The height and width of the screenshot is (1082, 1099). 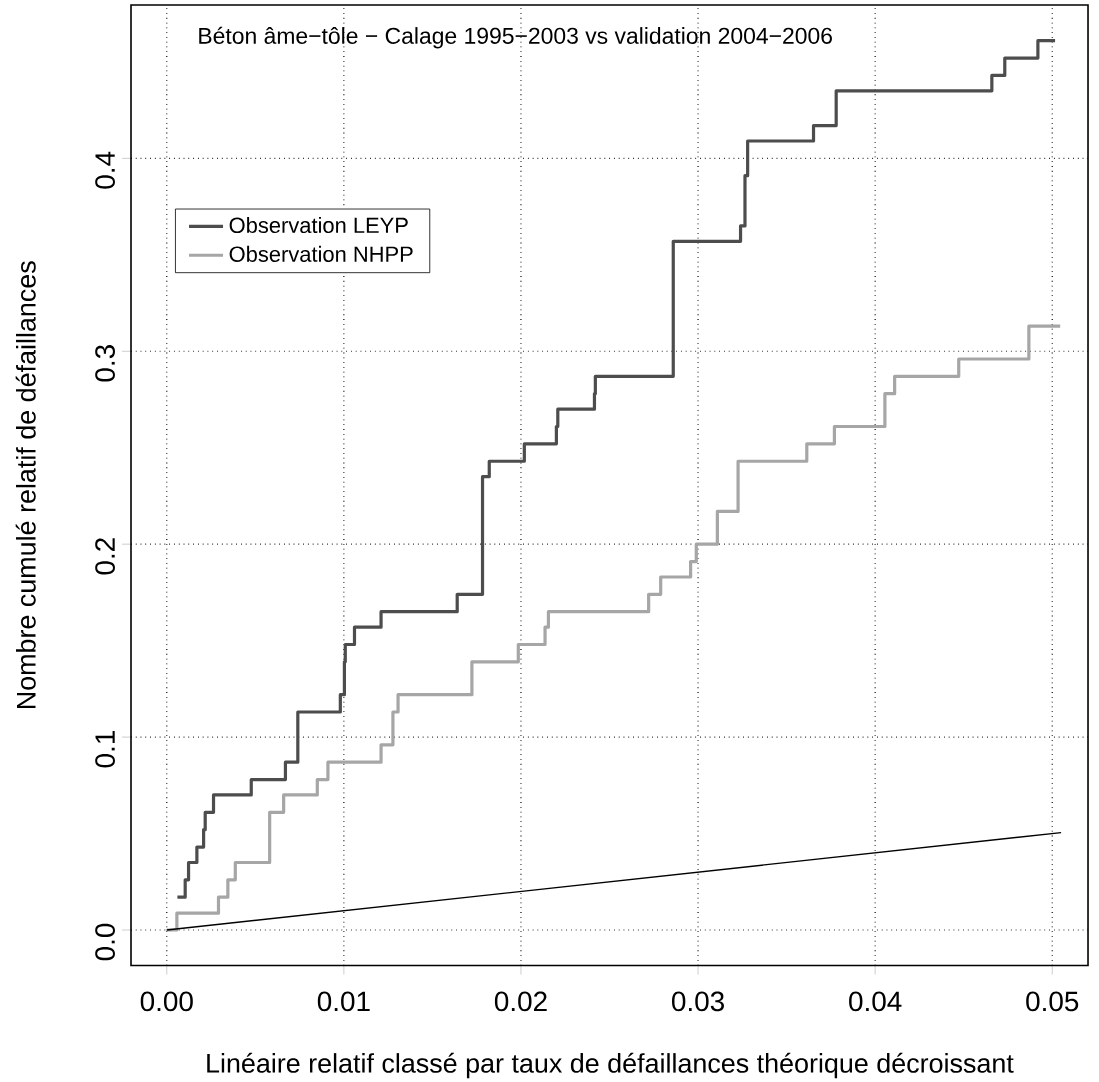 What do you see at coordinates (25, 485) in the screenshot?
I see `y-axis-title: Nombre cumulé relatif de défaillances` at bounding box center [25, 485].